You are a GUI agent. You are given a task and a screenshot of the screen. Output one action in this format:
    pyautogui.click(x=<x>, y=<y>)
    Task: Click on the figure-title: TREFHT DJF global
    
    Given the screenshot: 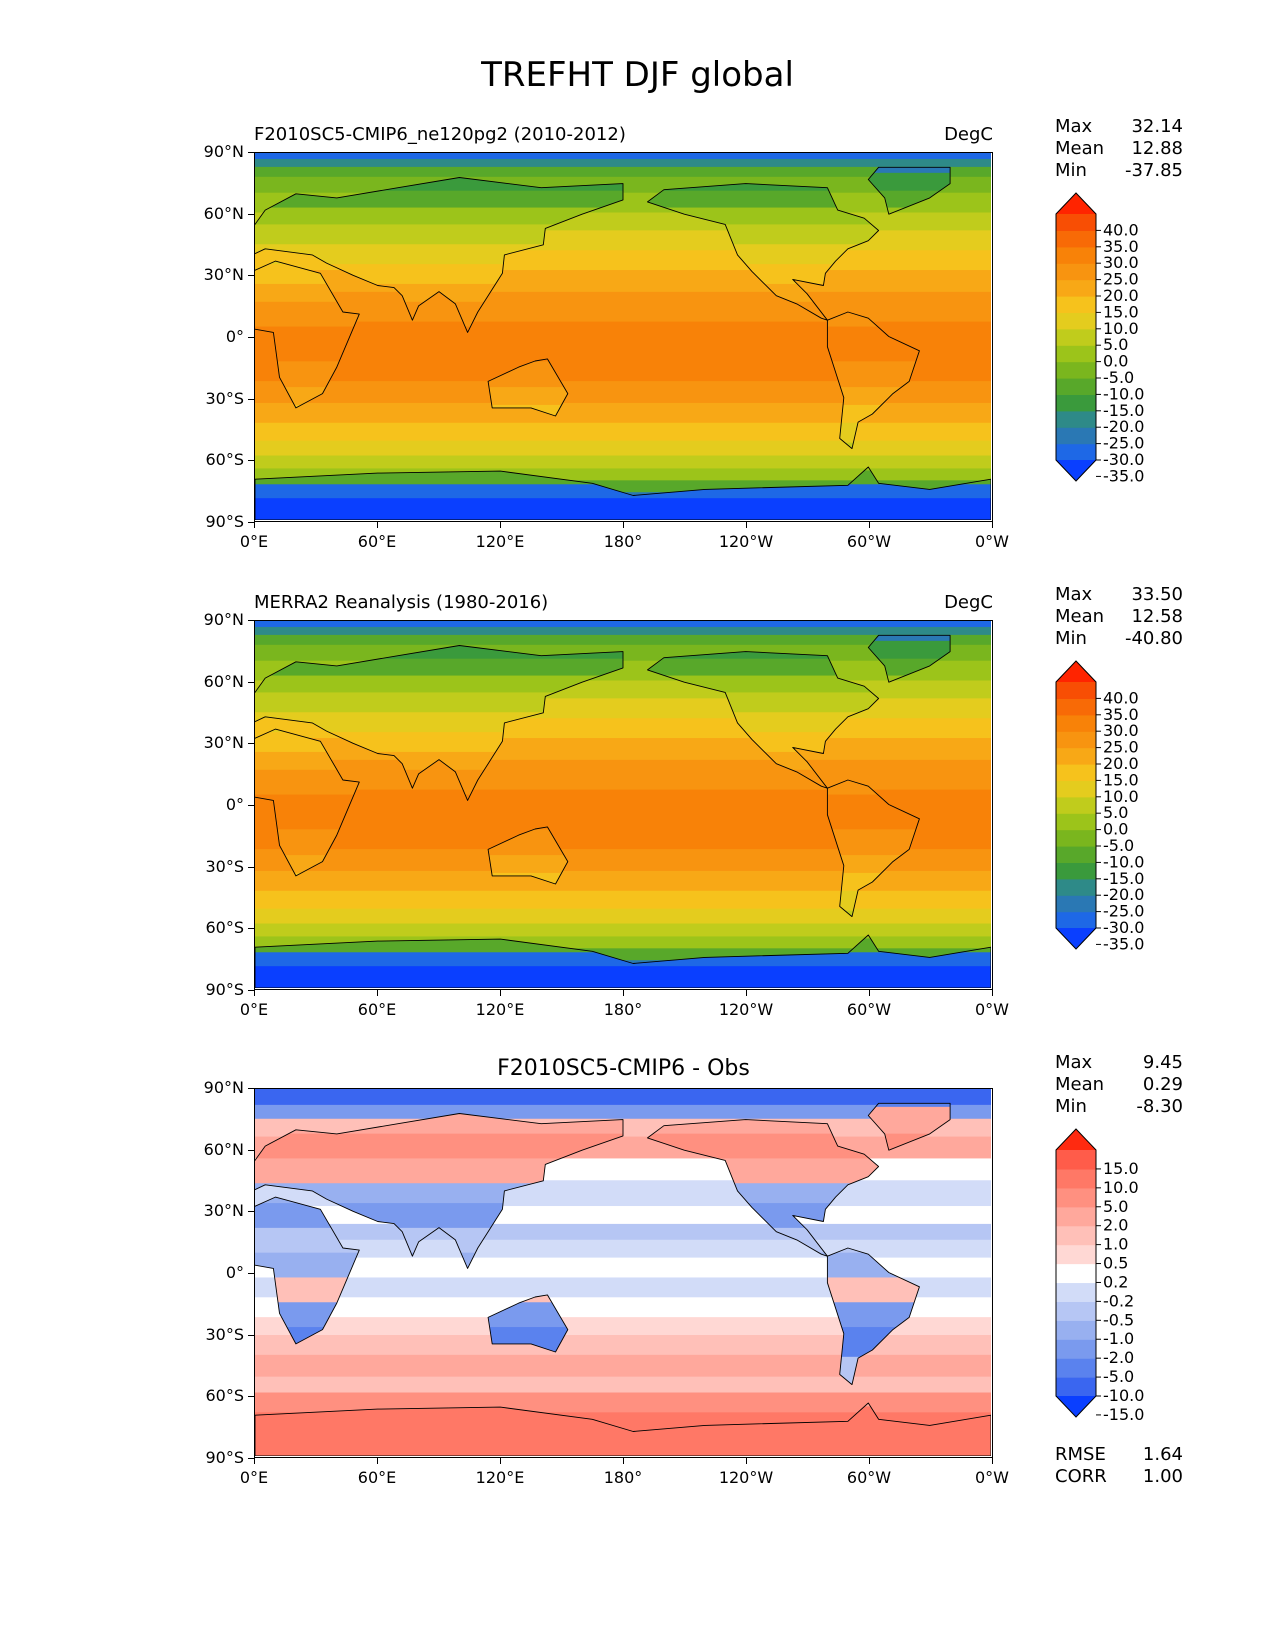 What is the action you would take?
    pyautogui.click(x=637, y=75)
    